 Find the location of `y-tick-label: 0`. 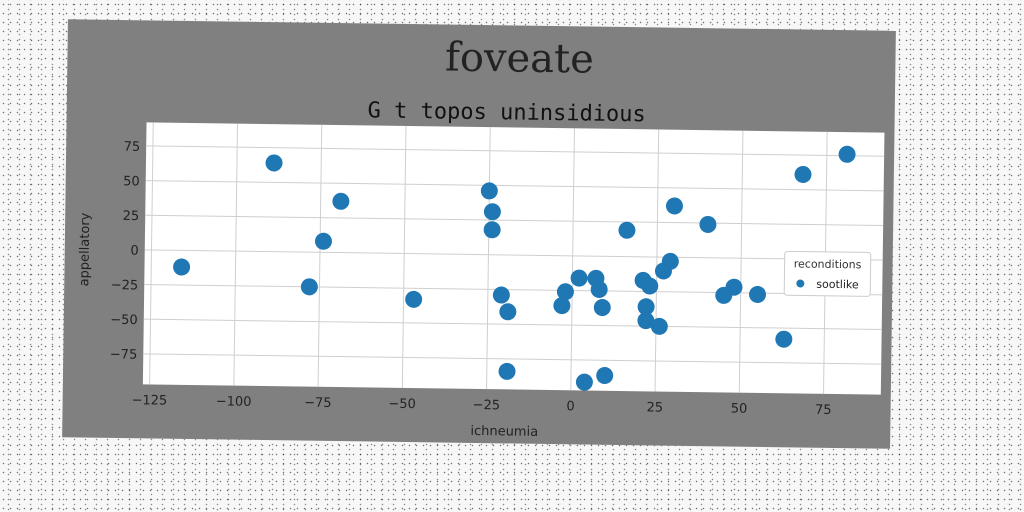

y-tick-label: 0 is located at coordinates (134, 251).